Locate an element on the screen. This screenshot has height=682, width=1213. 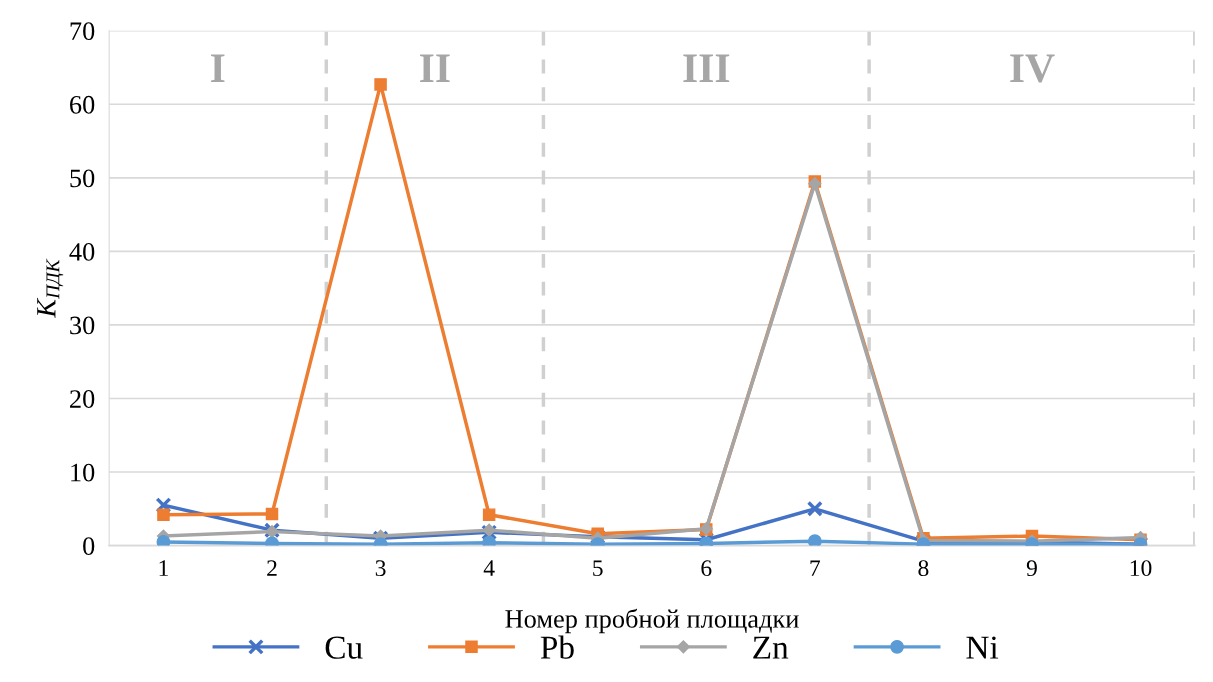
annotation: III is located at coordinates (706, 68).